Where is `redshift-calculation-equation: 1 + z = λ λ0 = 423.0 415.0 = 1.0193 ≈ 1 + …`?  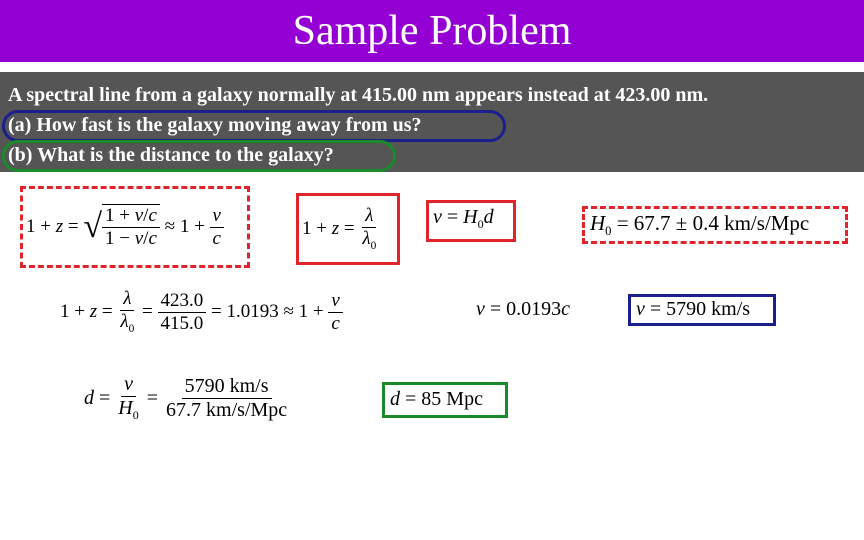
redshift-calculation-equation: 1 + z = λ λ0 = 423.0 415.0 = 1.0193 ≈ 1 + … is located at coordinates (201, 312).